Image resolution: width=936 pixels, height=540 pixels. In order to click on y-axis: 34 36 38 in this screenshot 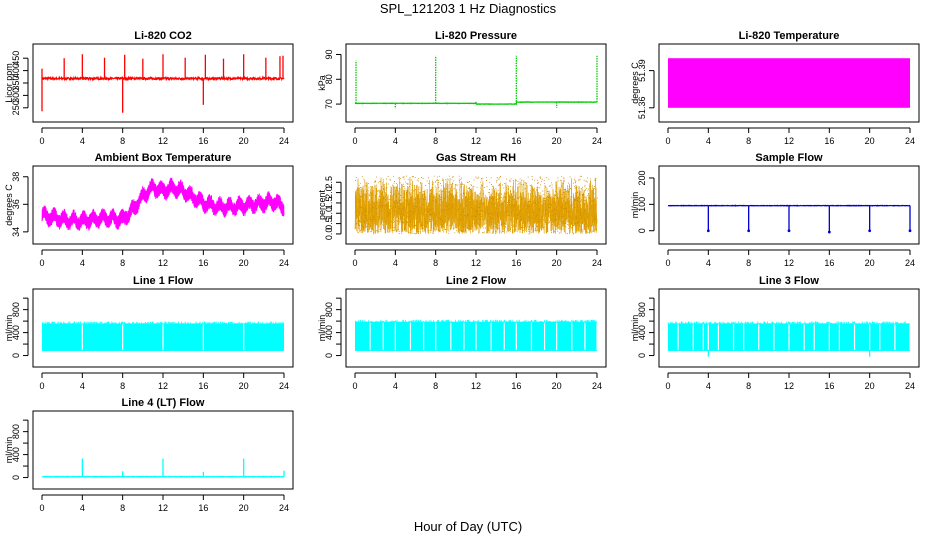, I will do `click(20, 204)`.